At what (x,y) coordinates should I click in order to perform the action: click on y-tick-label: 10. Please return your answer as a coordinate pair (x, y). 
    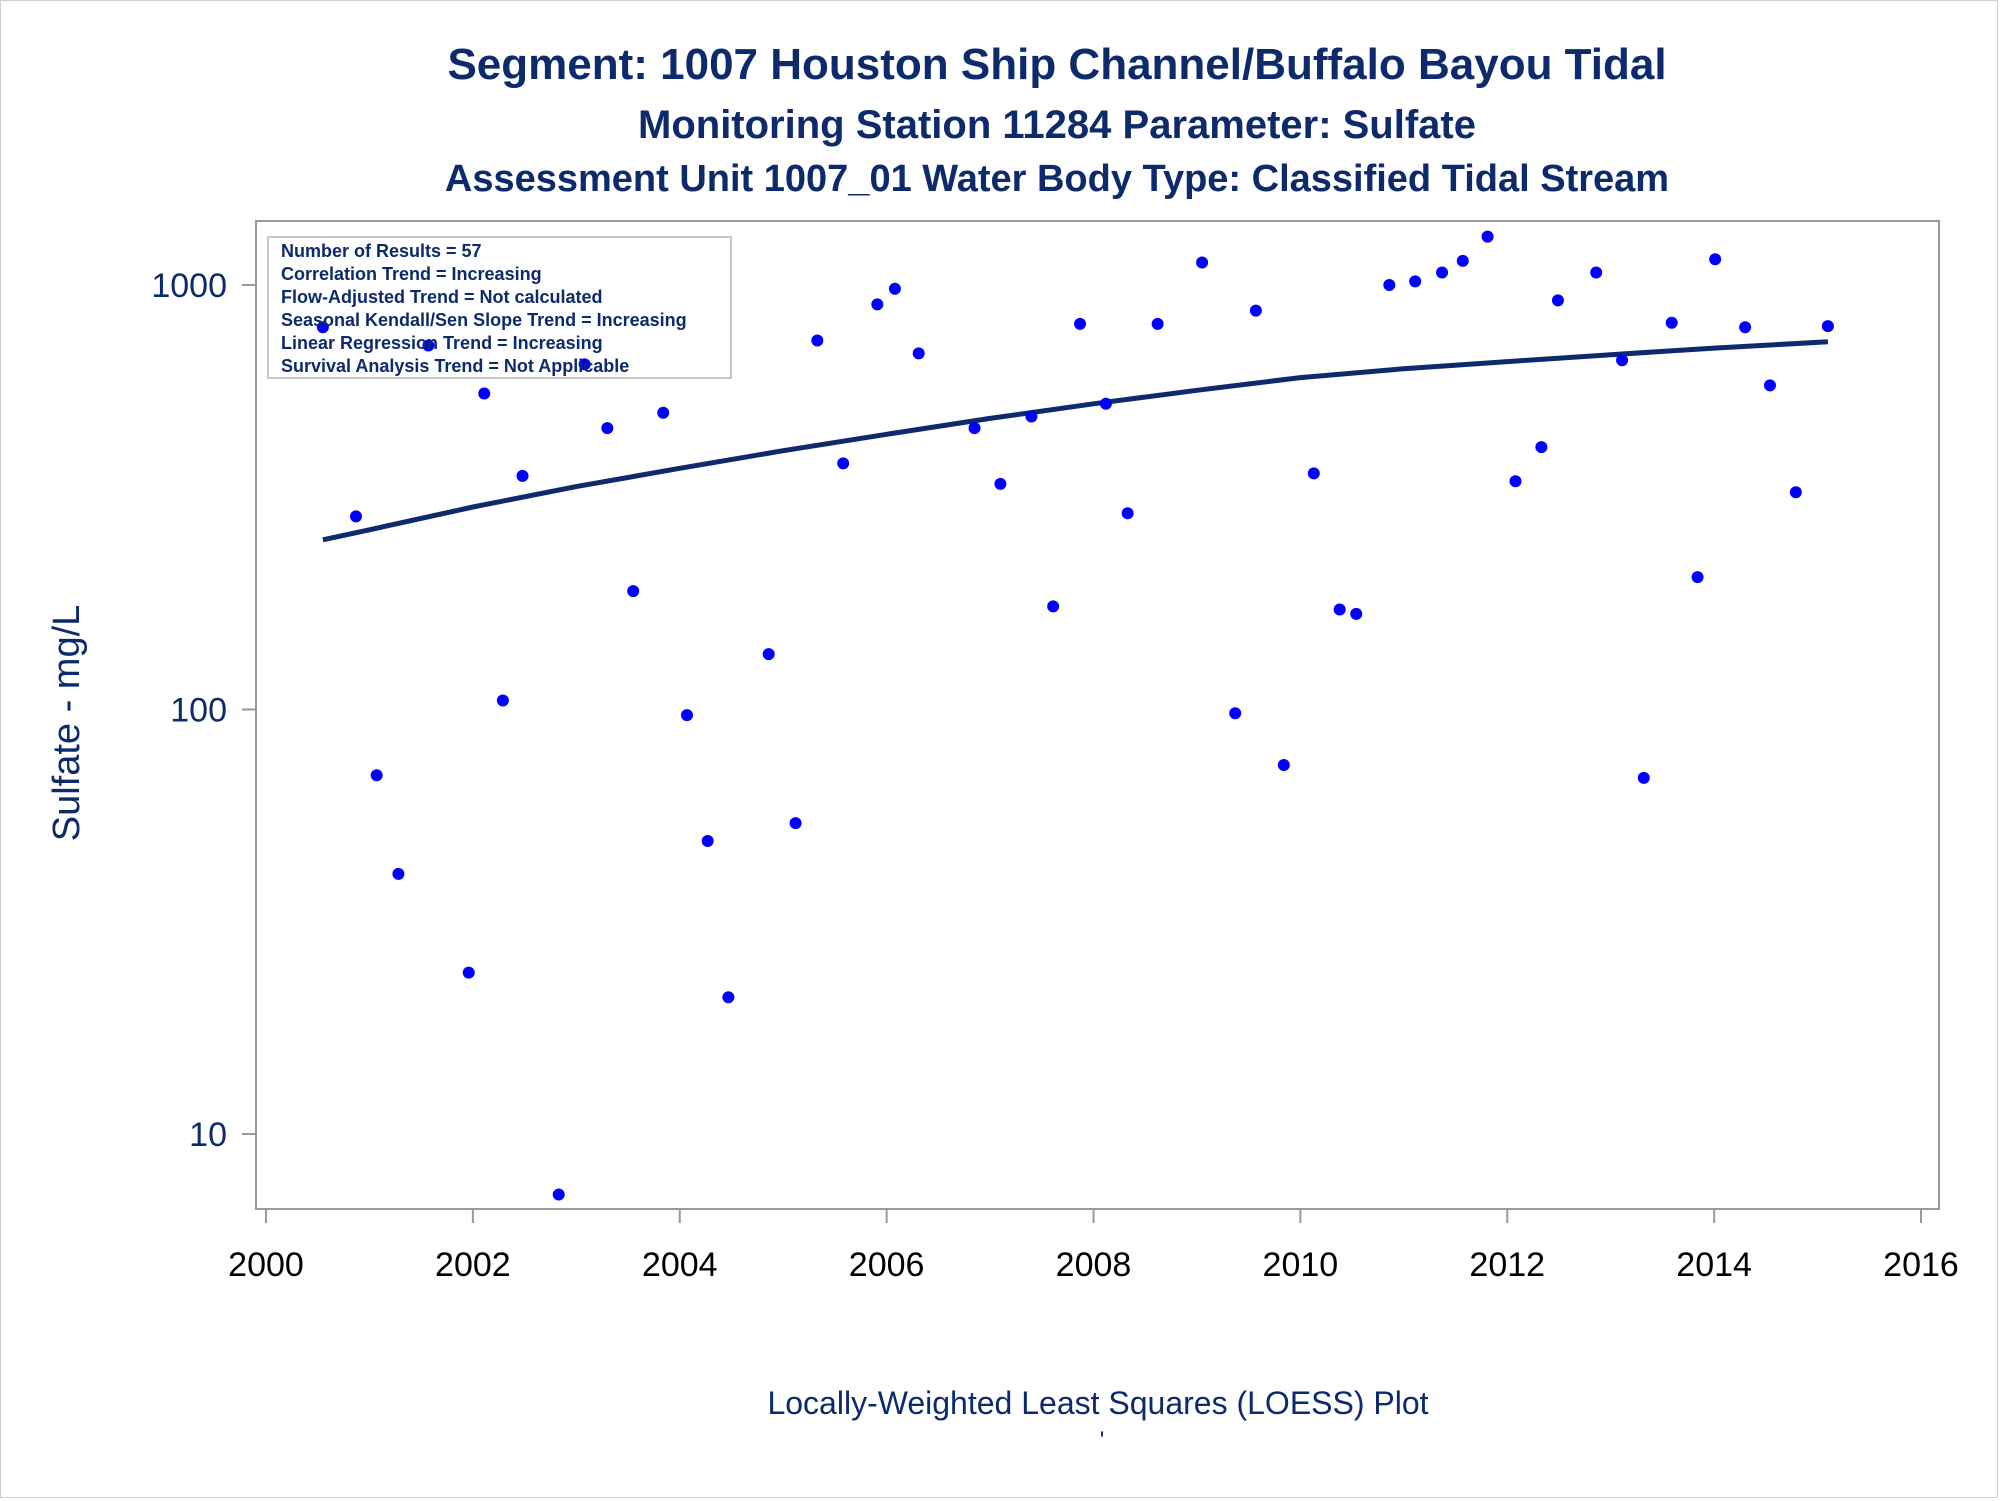
    Looking at the image, I should click on (208, 1135).